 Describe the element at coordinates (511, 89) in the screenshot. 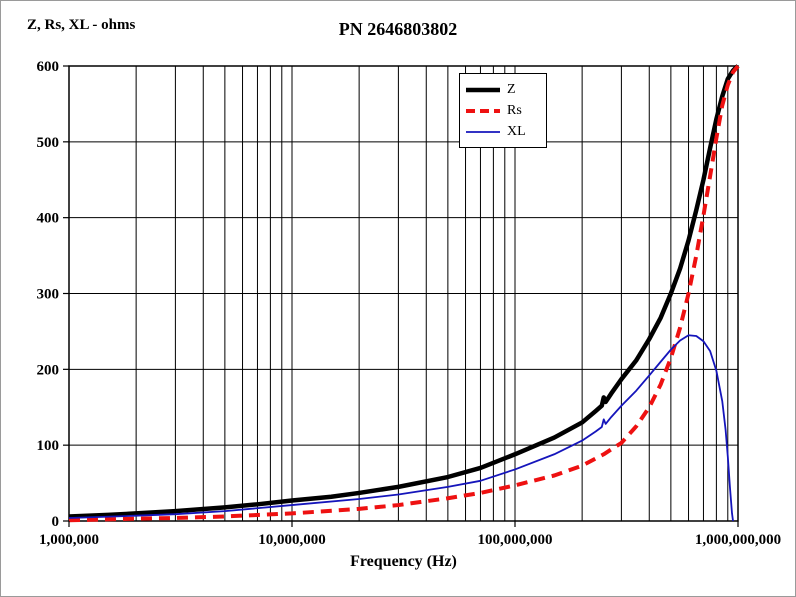

I see `legend-label: Z` at that location.